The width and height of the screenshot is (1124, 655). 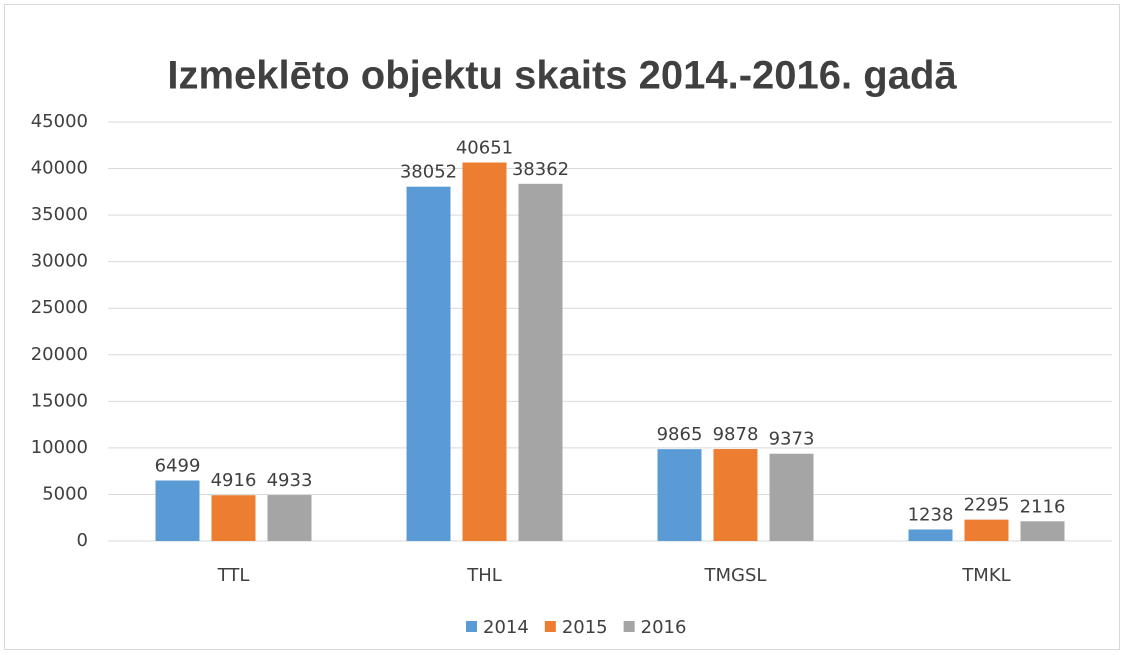 What do you see at coordinates (484, 147) in the screenshot?
I see `data-label: 40651` at bounding box center [484, 147].